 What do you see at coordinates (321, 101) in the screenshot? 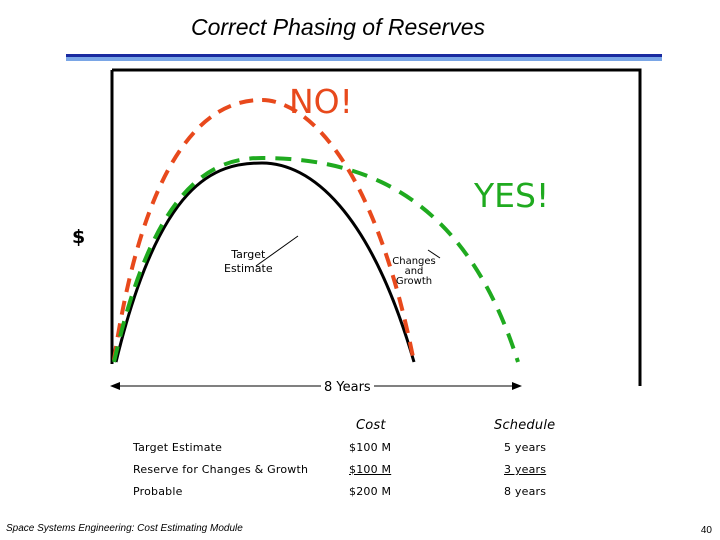
I see `no-label: NO!` at bounding box center [321, 101].